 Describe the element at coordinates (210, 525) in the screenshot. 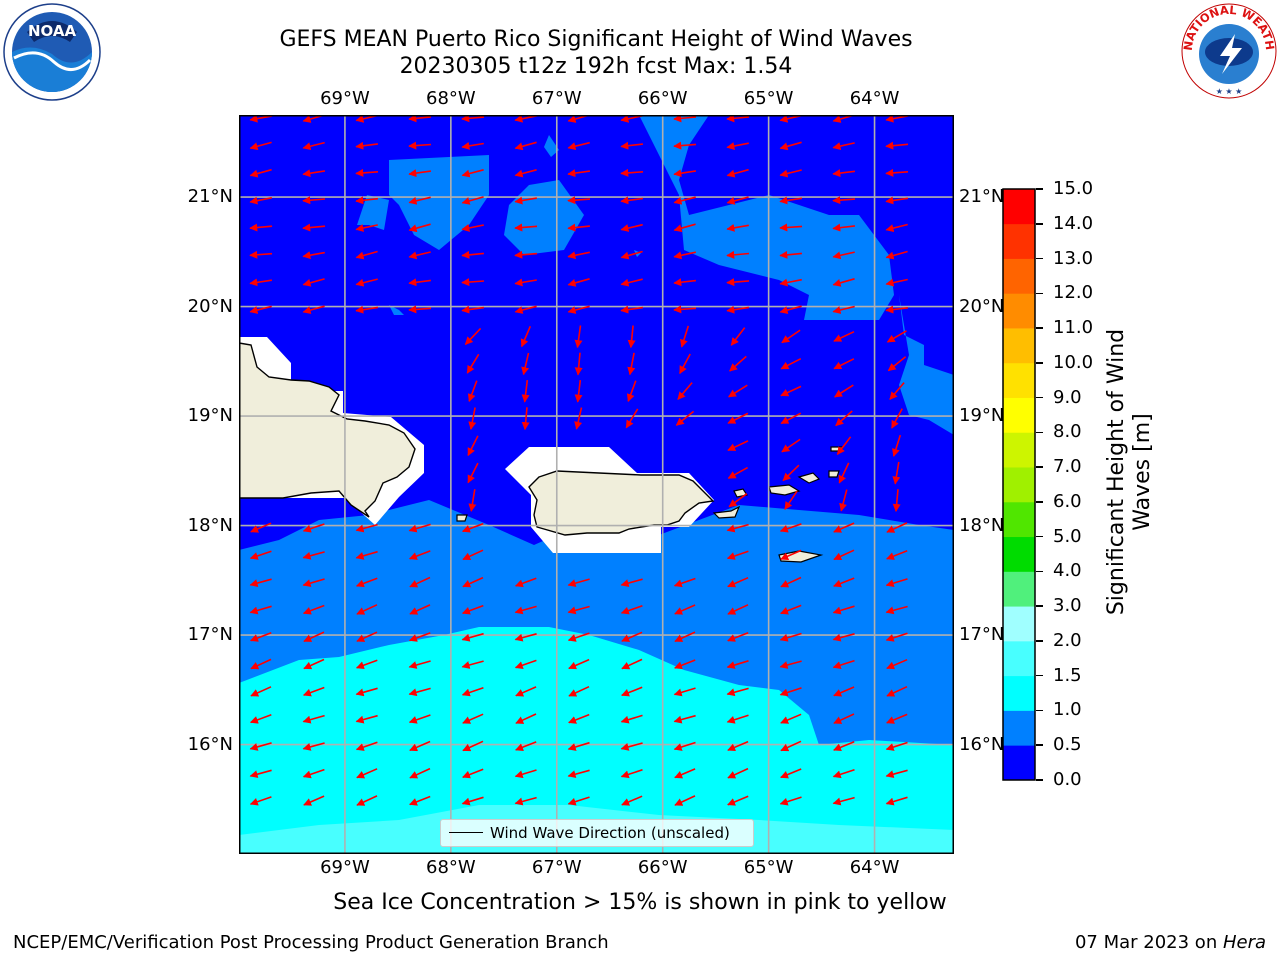

I see `lat-tick-left: 18°N` at that location.